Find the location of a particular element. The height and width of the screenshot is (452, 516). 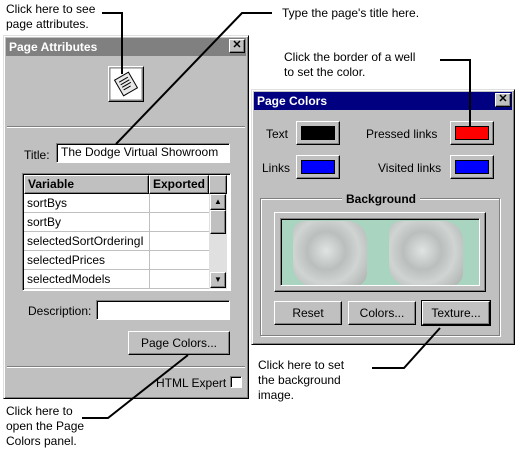

column-header-exported: Exported is located at coordinates (179, 184).